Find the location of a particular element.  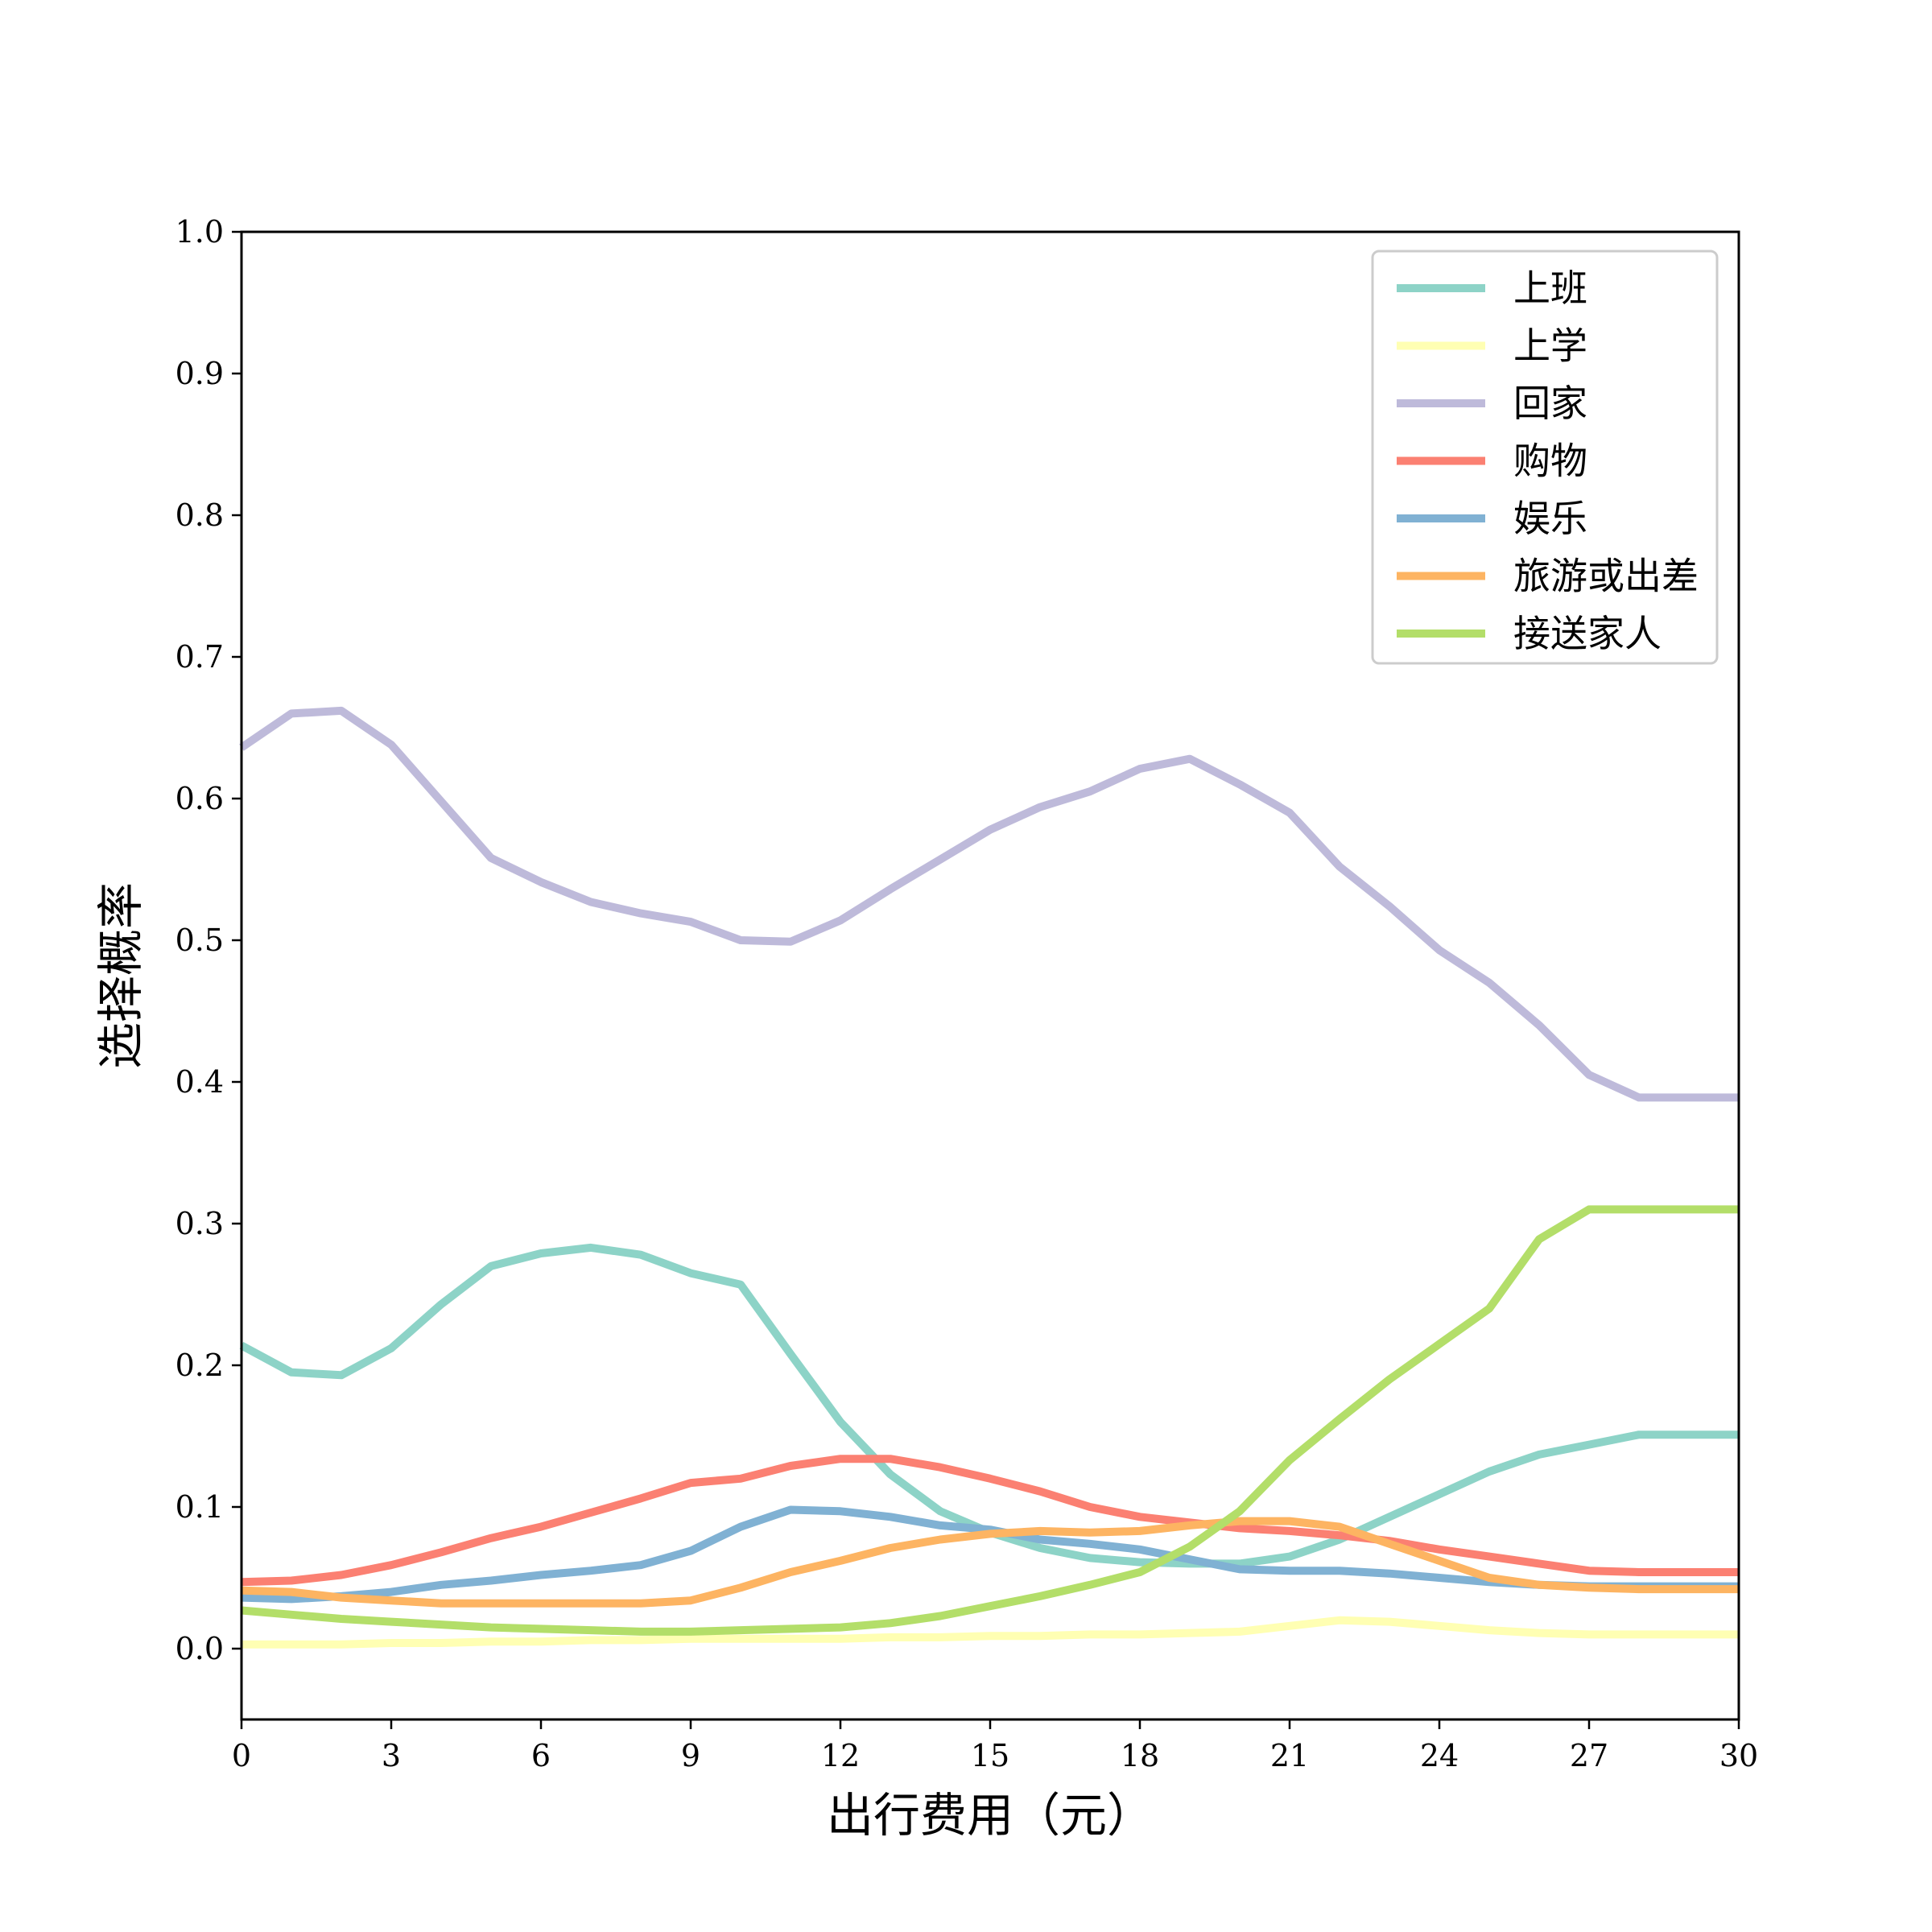

y-tick-label: 0.8 is located at coordinates (199, 515).